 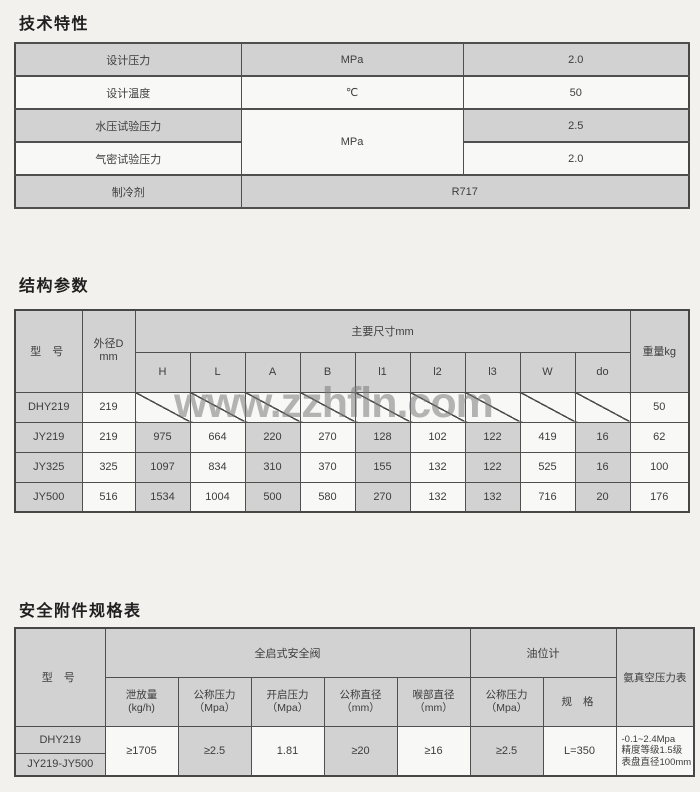 I want to click on dim-cell: 500, so click(x=272, y=497).